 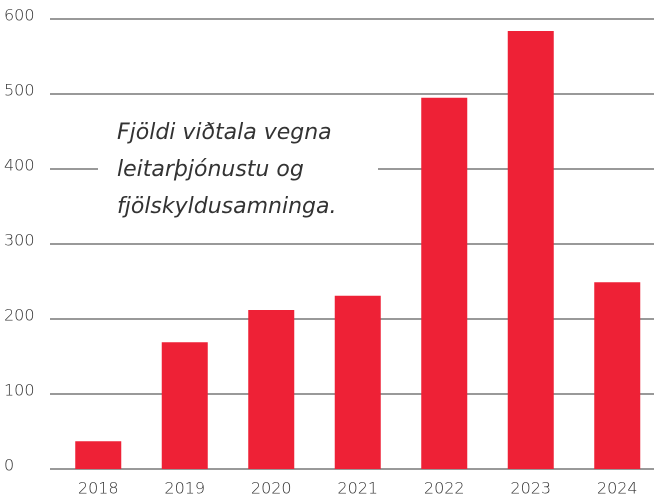 What do you see at coordinates (271, 488) in the screenshot?
I see `x-tick-label: 2020` at bounding box center [271, 488].